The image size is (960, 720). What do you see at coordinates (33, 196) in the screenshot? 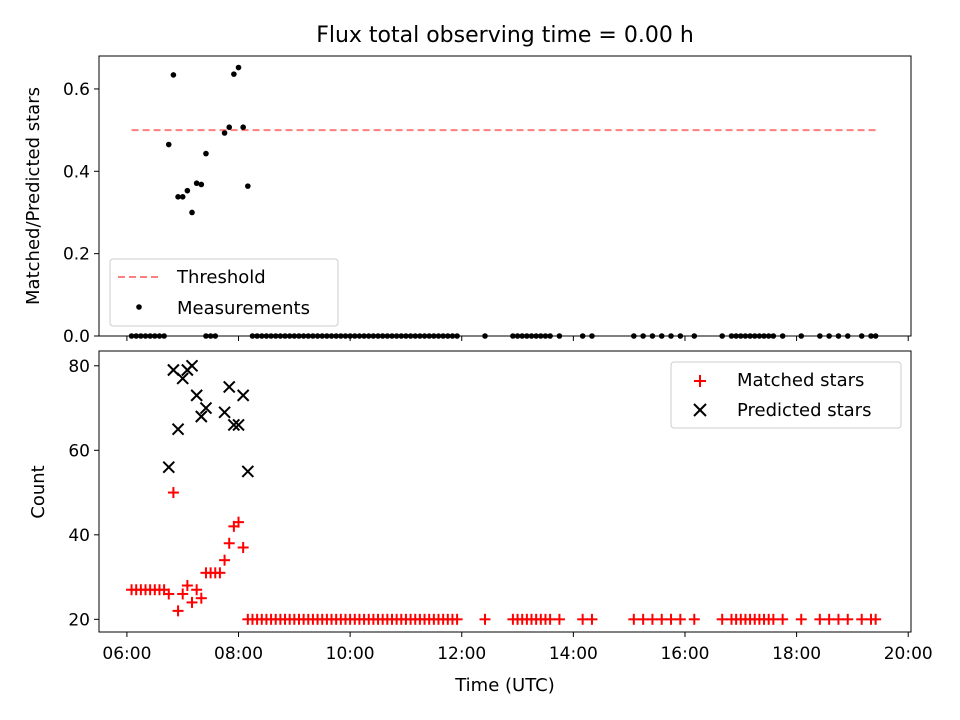
I see `top-y-axis-label: Matched/Predicted stars` at bounding box center [33, 196].